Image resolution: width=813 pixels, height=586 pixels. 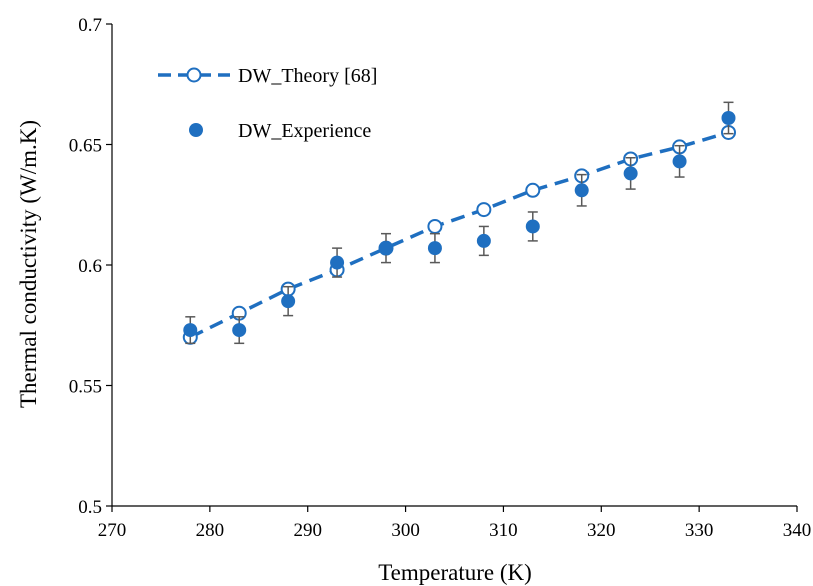 What do you see at coordinates (601, 530) in the screenshot?
I see `x-tick-label: 320` at bounding box center [601, 530].